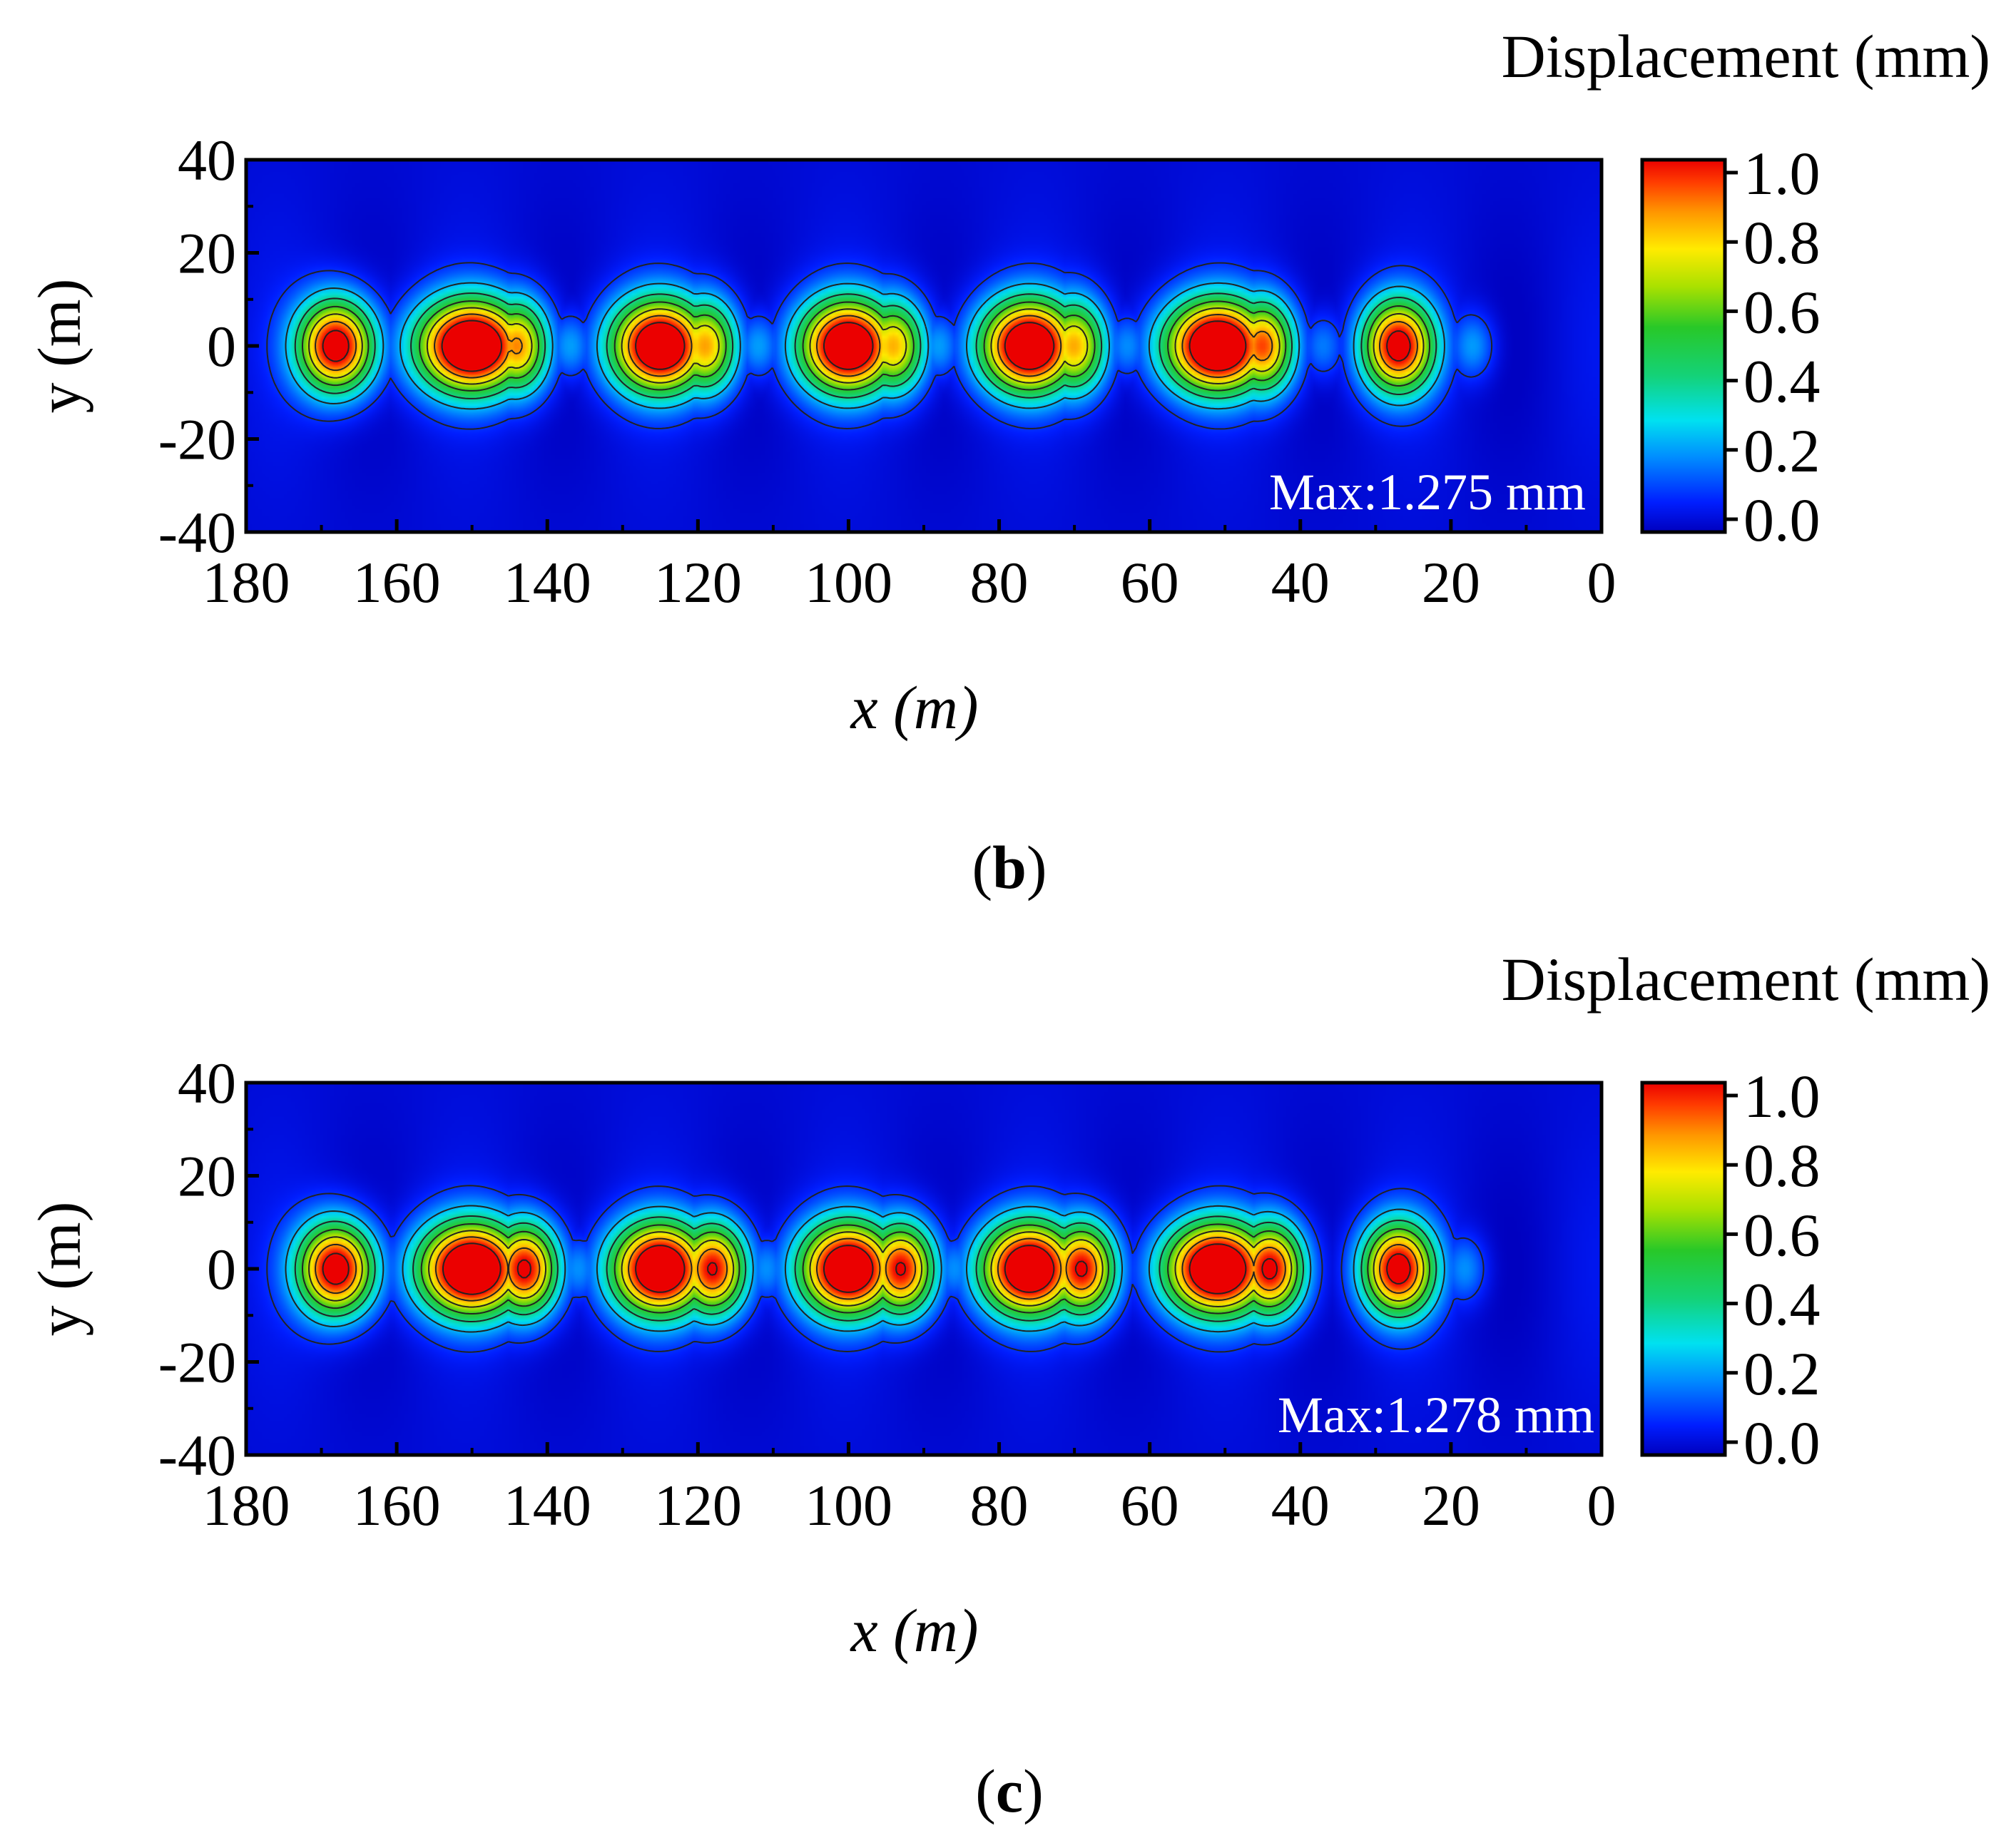 The image size is (2016, 1838). What do you see at coordinates (1009, 868) in the screenshot?
I see `panel-label: (b)` at bounding box center [1009, 868].